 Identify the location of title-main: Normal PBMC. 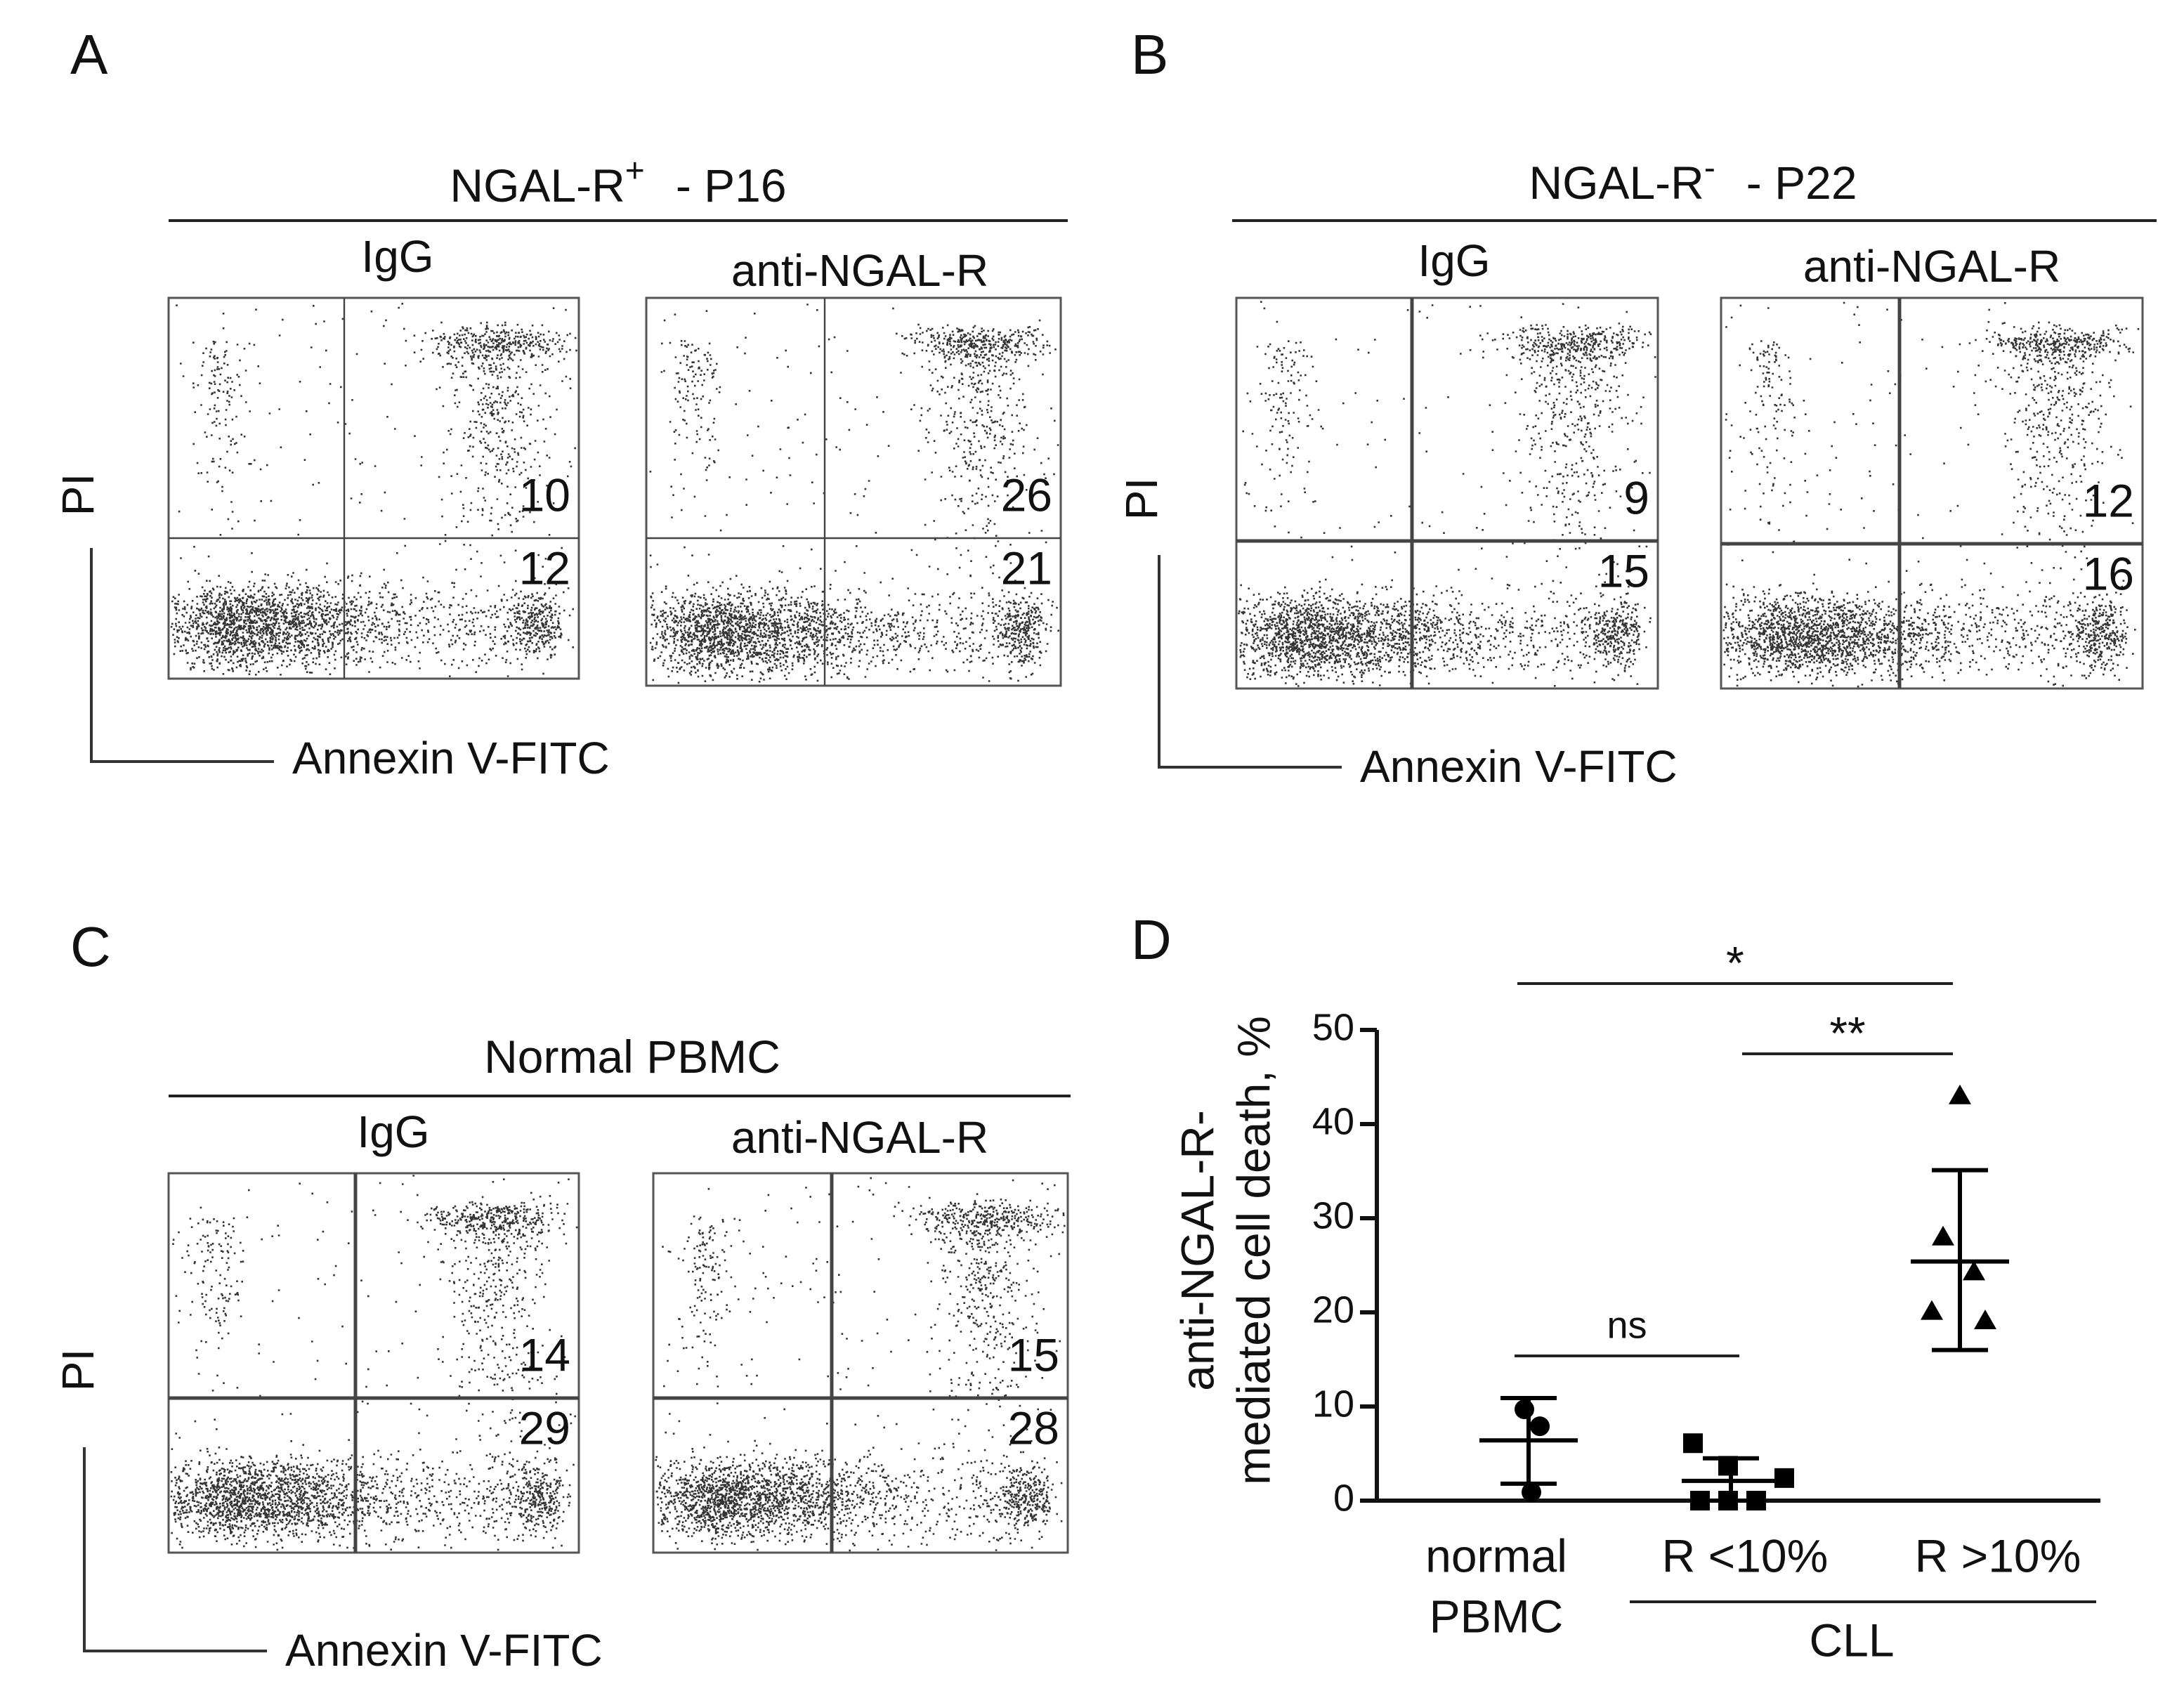
(632, 1057).